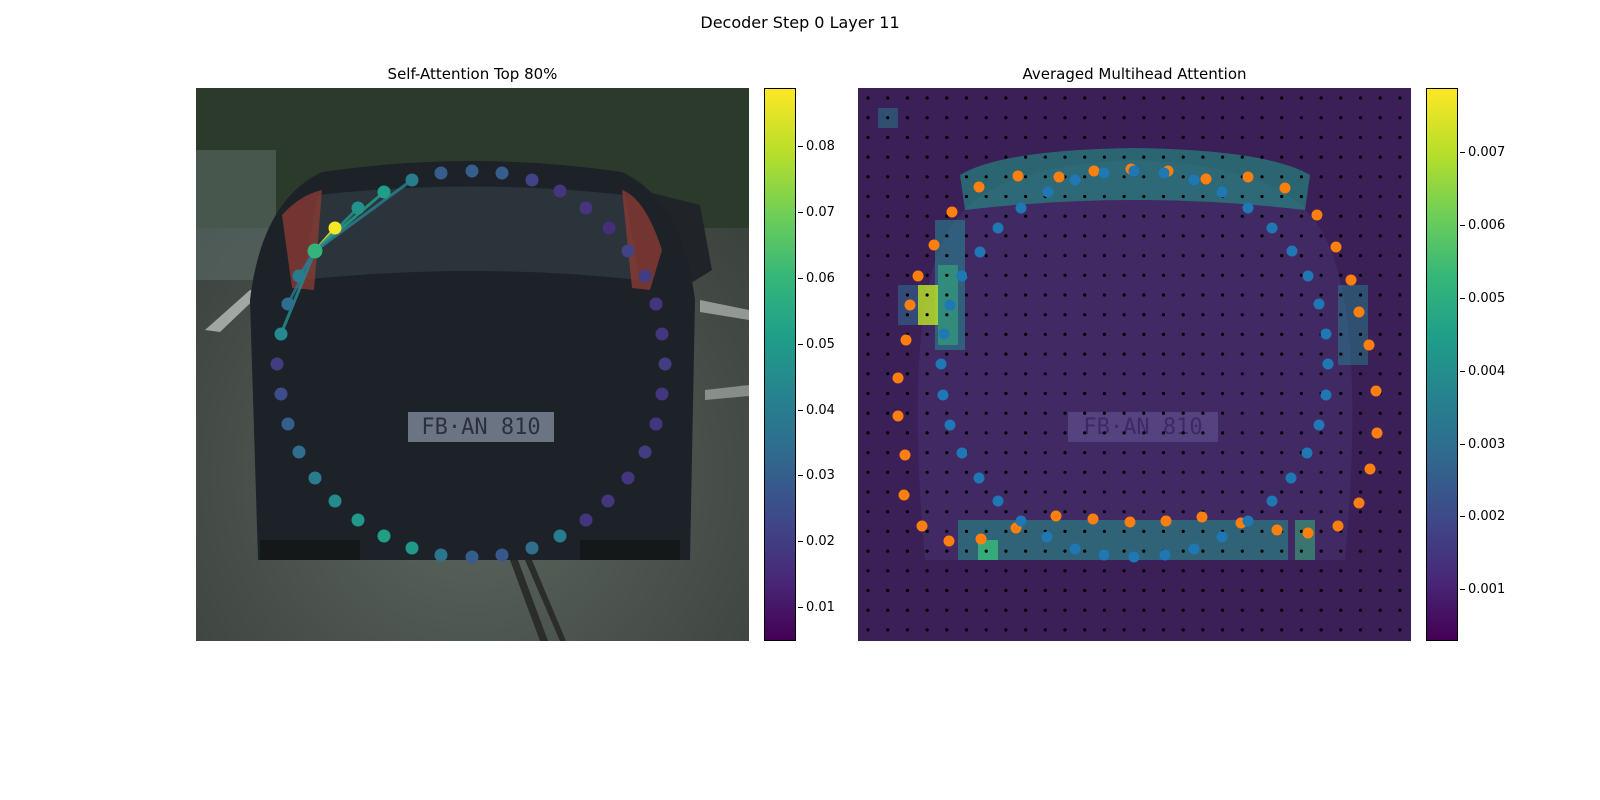 This screenshot has width=1600, height=800. Describe the element at coordinates (1442, 364) in the screenshot. I see `right-colorbar` at that location.